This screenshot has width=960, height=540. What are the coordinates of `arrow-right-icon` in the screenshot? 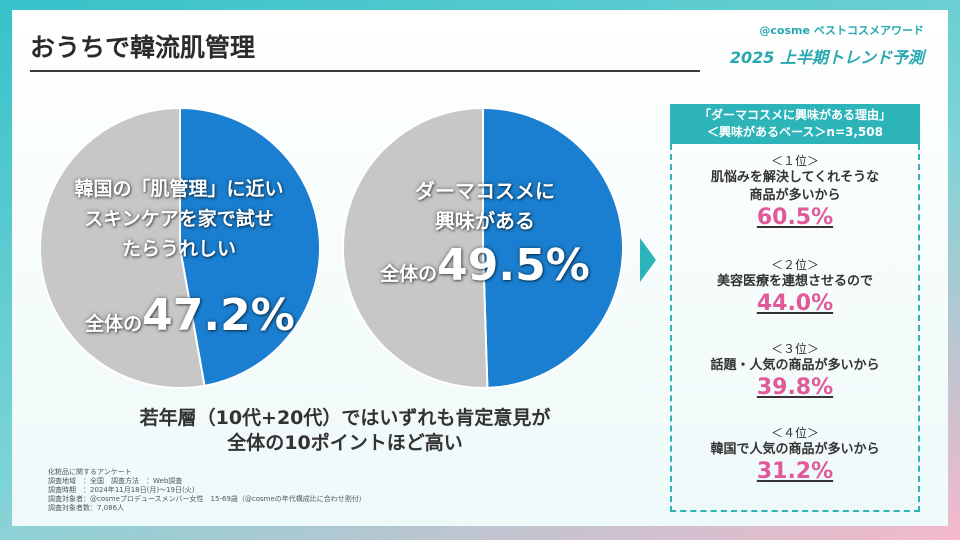 It's located at (648, 260).